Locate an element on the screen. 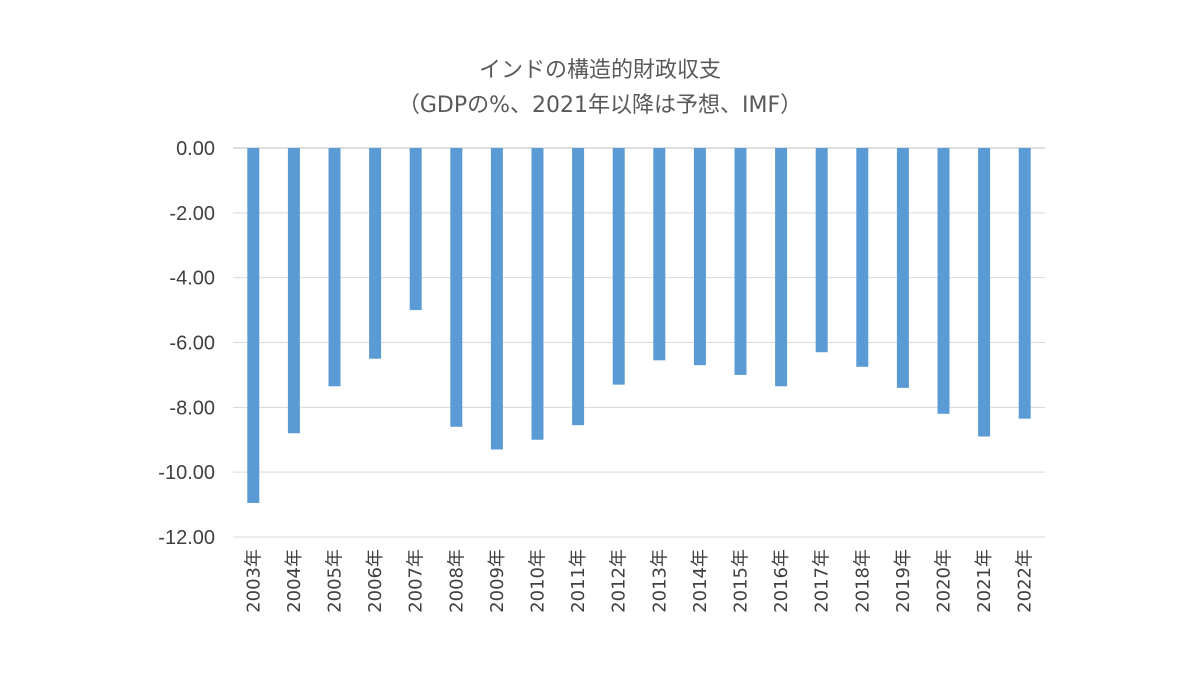 This screenshot has width=1200, height=675. x-tick-label: 2015年 is located at coordinates (741, 581).